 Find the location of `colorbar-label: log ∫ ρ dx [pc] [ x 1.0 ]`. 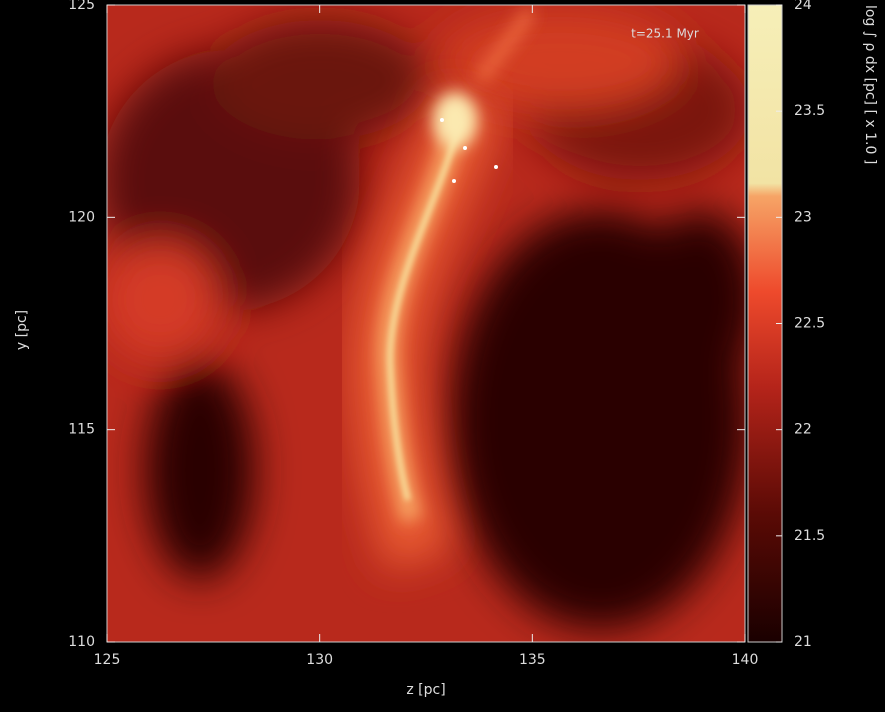

colorbar-label: log ∫ ρ dx [pc] [ x 1.0 ] is located at coordinates (870, 84).